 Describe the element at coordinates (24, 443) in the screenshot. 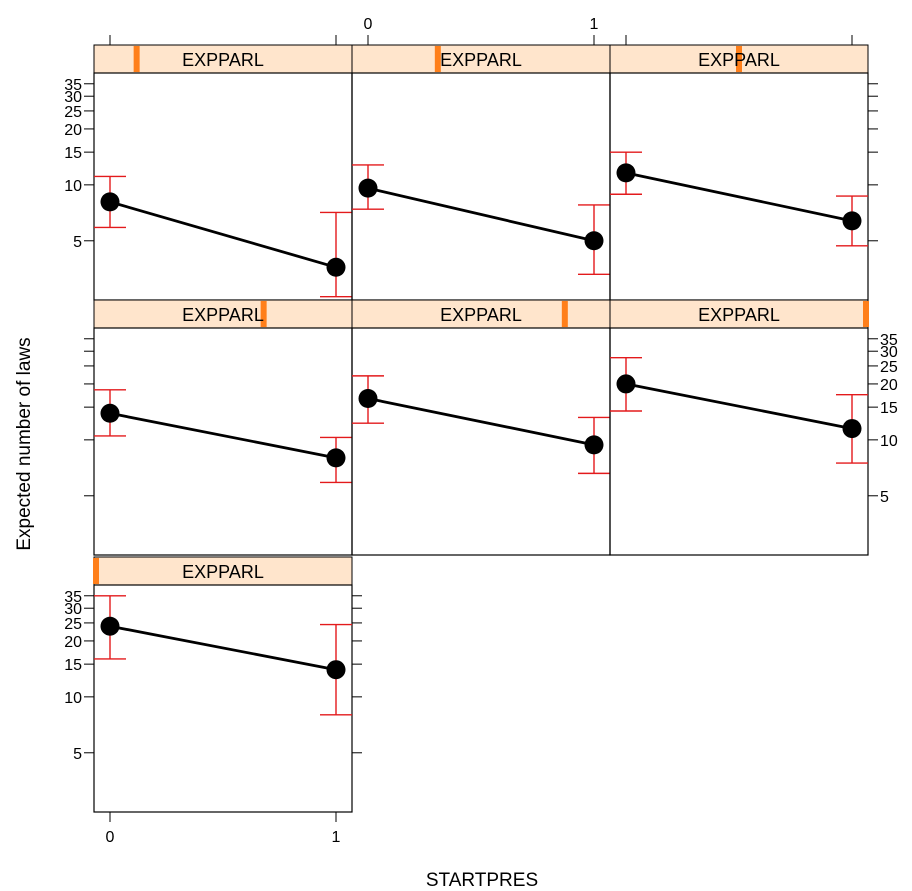

I see `y-axis-label: Expected number of laws` at that location.